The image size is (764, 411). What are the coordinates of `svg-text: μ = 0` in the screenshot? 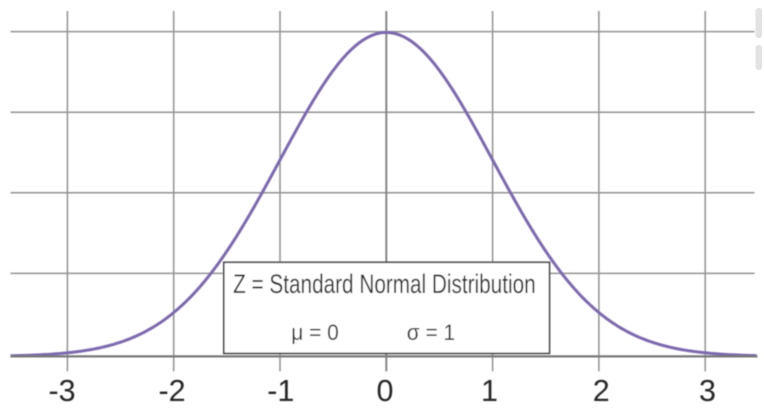 It's located at (315, 332).